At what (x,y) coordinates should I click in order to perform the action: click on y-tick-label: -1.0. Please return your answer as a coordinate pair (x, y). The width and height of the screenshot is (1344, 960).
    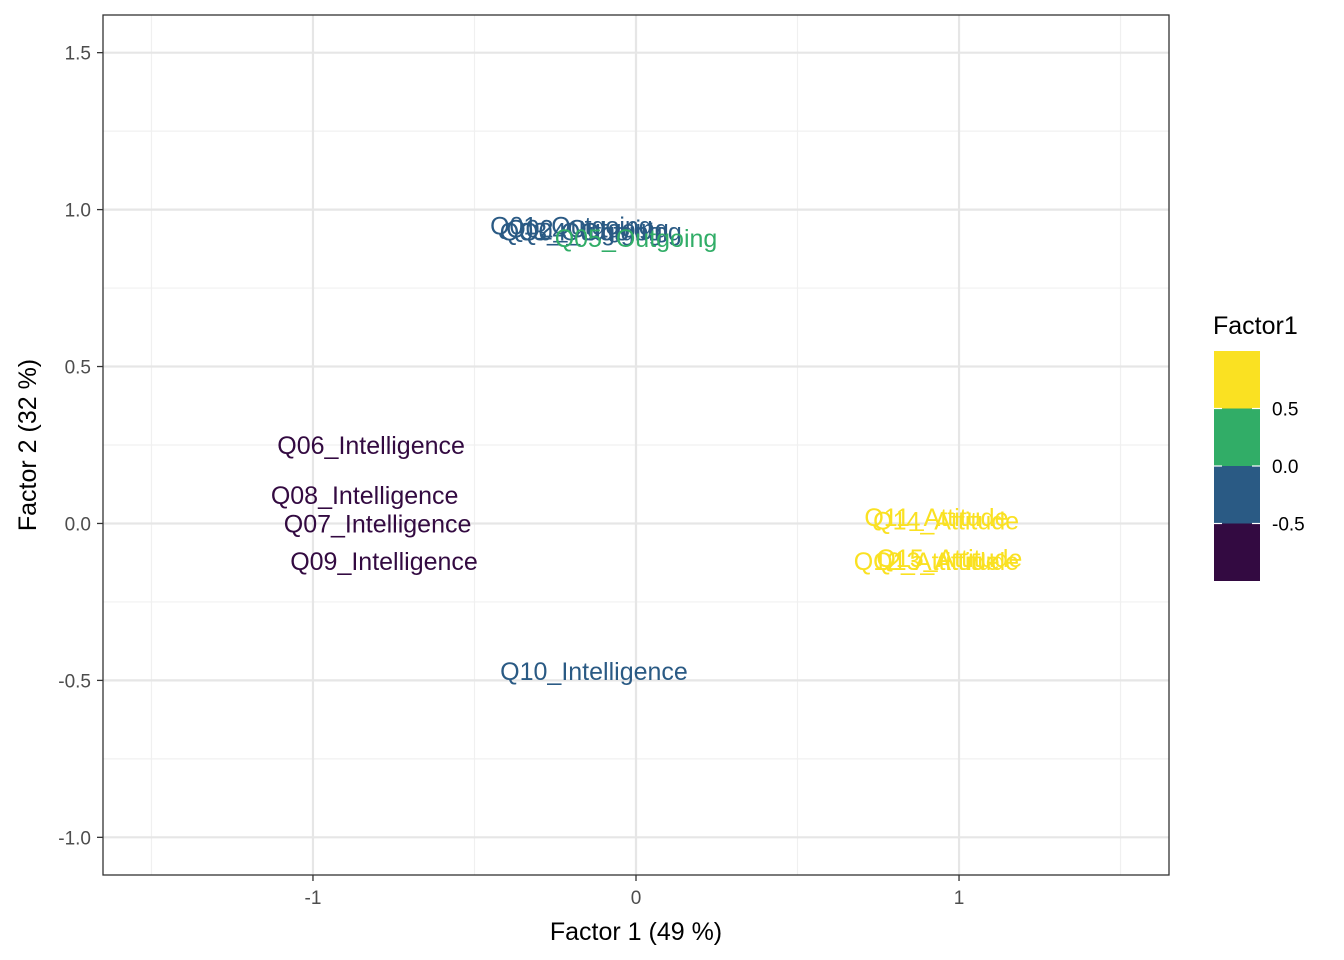
    Looking at the image, I should click on (74, 838).